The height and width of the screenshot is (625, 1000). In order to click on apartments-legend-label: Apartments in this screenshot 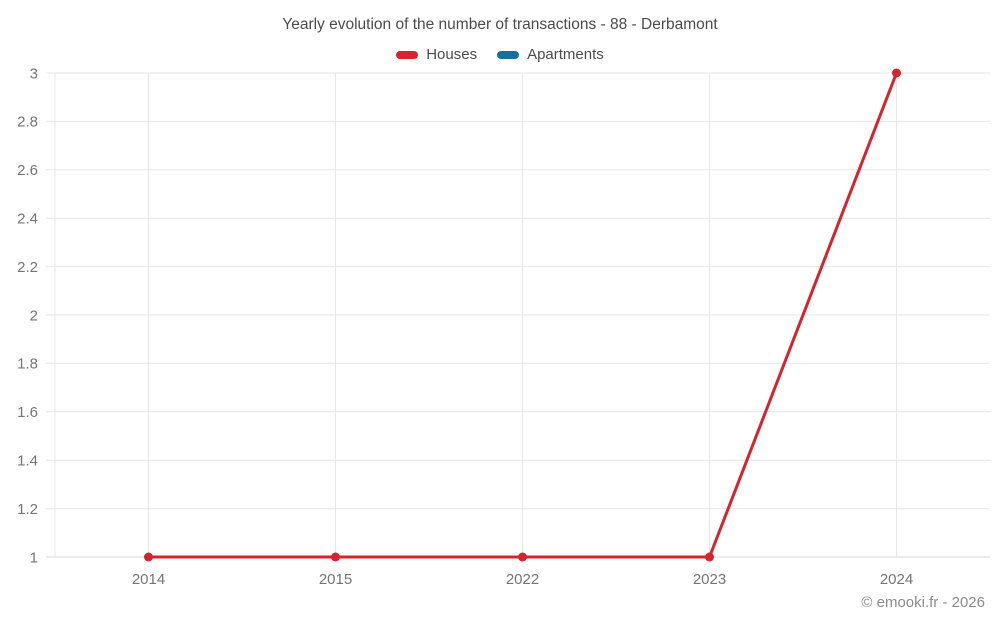, I will do `click(565, 54)`.